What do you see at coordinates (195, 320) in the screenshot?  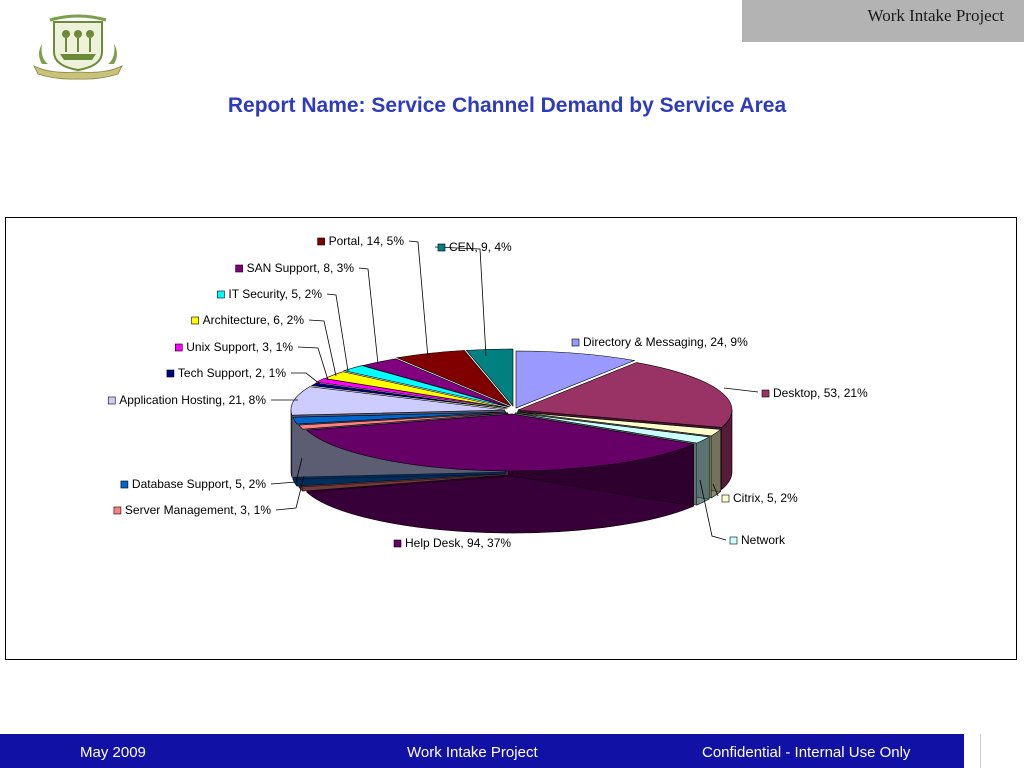 I see `legend-key-architecture` at bounding box center [195, 320].